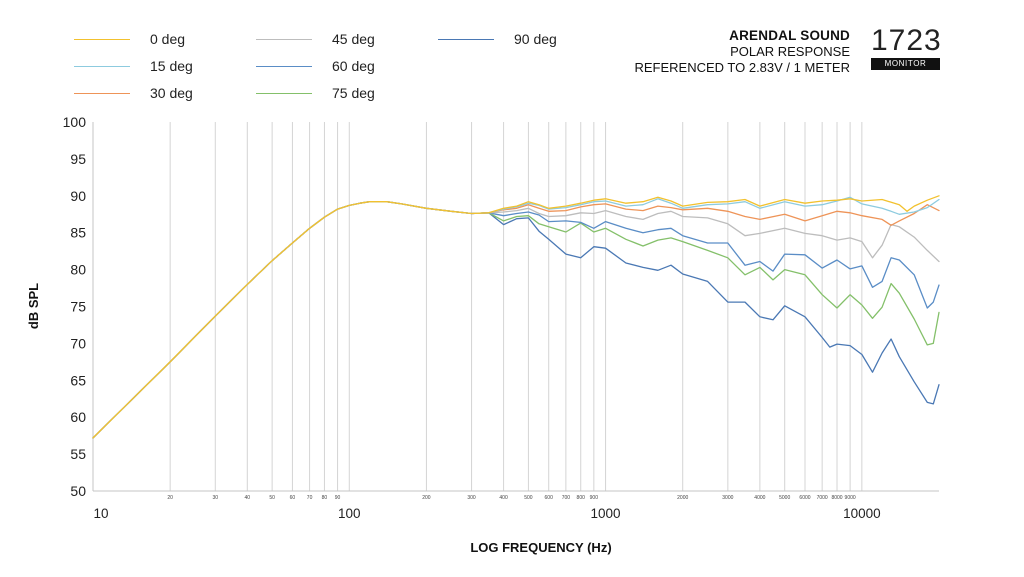 The image size is (1024, 577). Describe the element at coordinates (133, 93) in the screenshot. I see `legend-item-2: 30 deg` at that location.